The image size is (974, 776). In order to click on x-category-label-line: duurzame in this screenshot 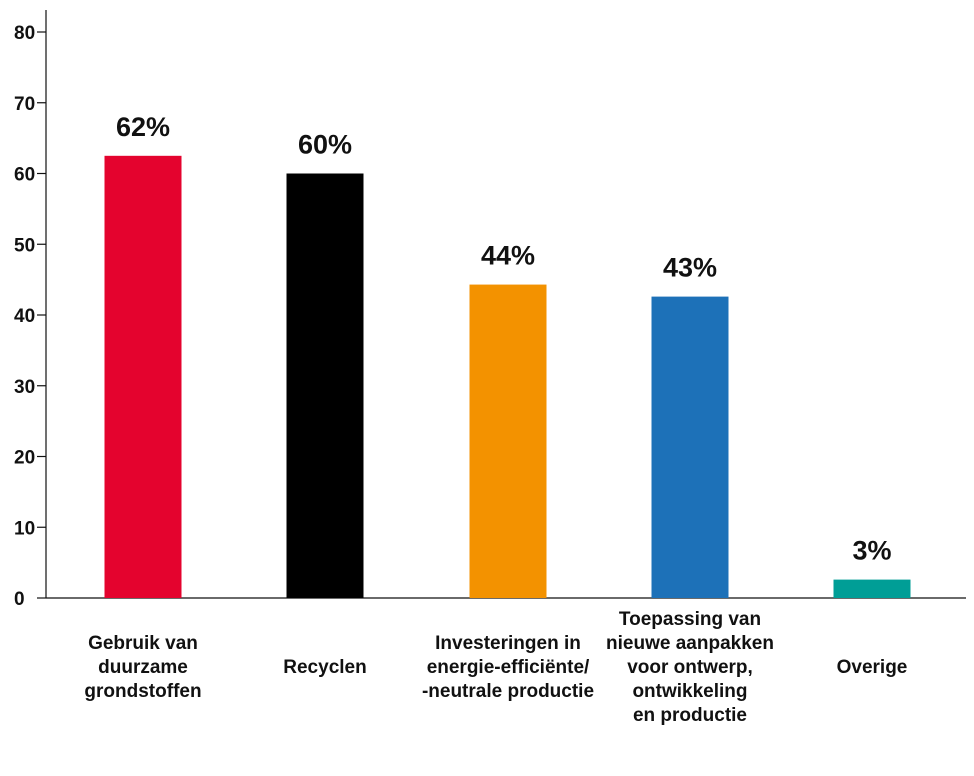, I will do `click(143, 667)`.